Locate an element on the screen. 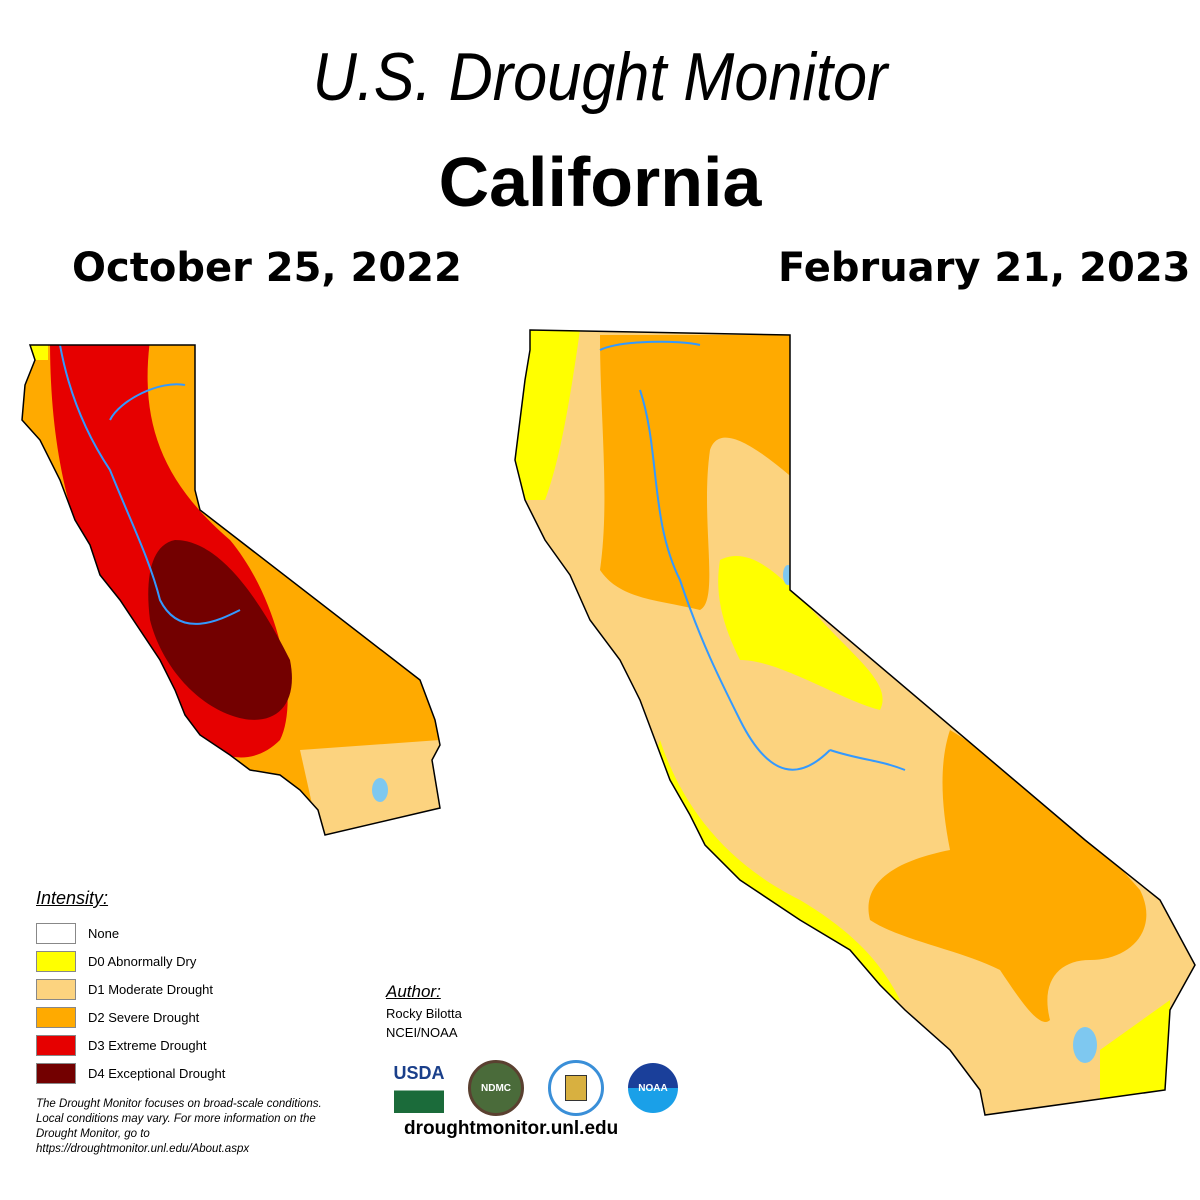 The width and height of the screenshot is (1200, 1200). legend-item: D3 Extreme Drought is located at coordinates (130, 1045).